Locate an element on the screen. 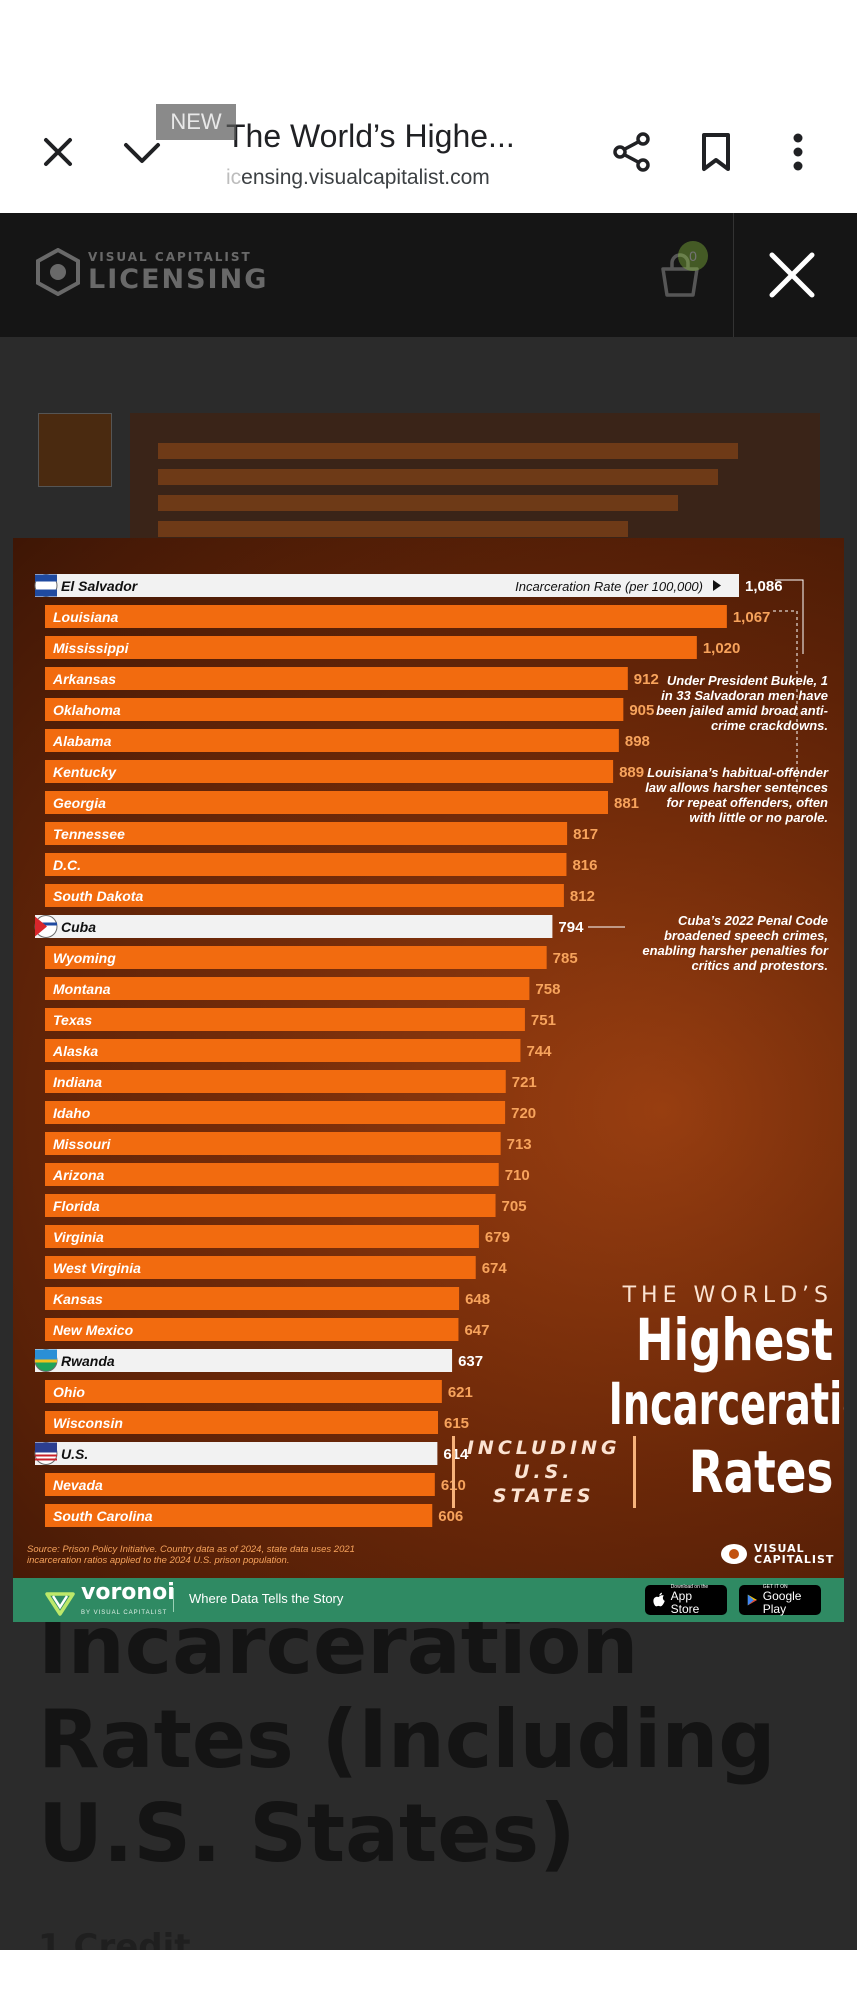  close-lightbox-icon is located at coordinates (792, 275).